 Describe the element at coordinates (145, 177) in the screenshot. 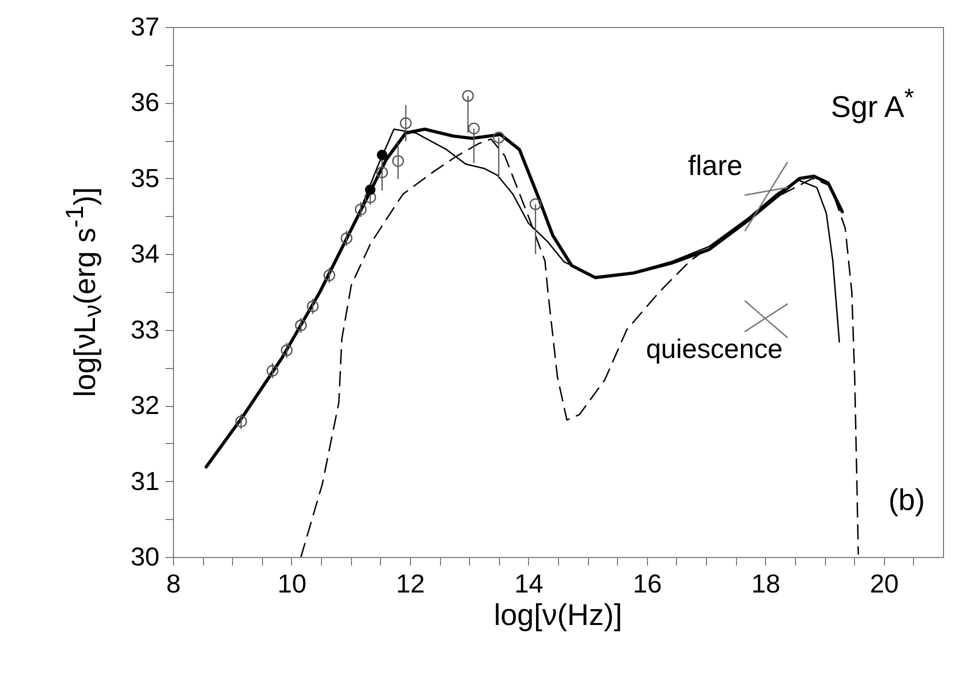

I see `y-tick-label: 35` at that location.